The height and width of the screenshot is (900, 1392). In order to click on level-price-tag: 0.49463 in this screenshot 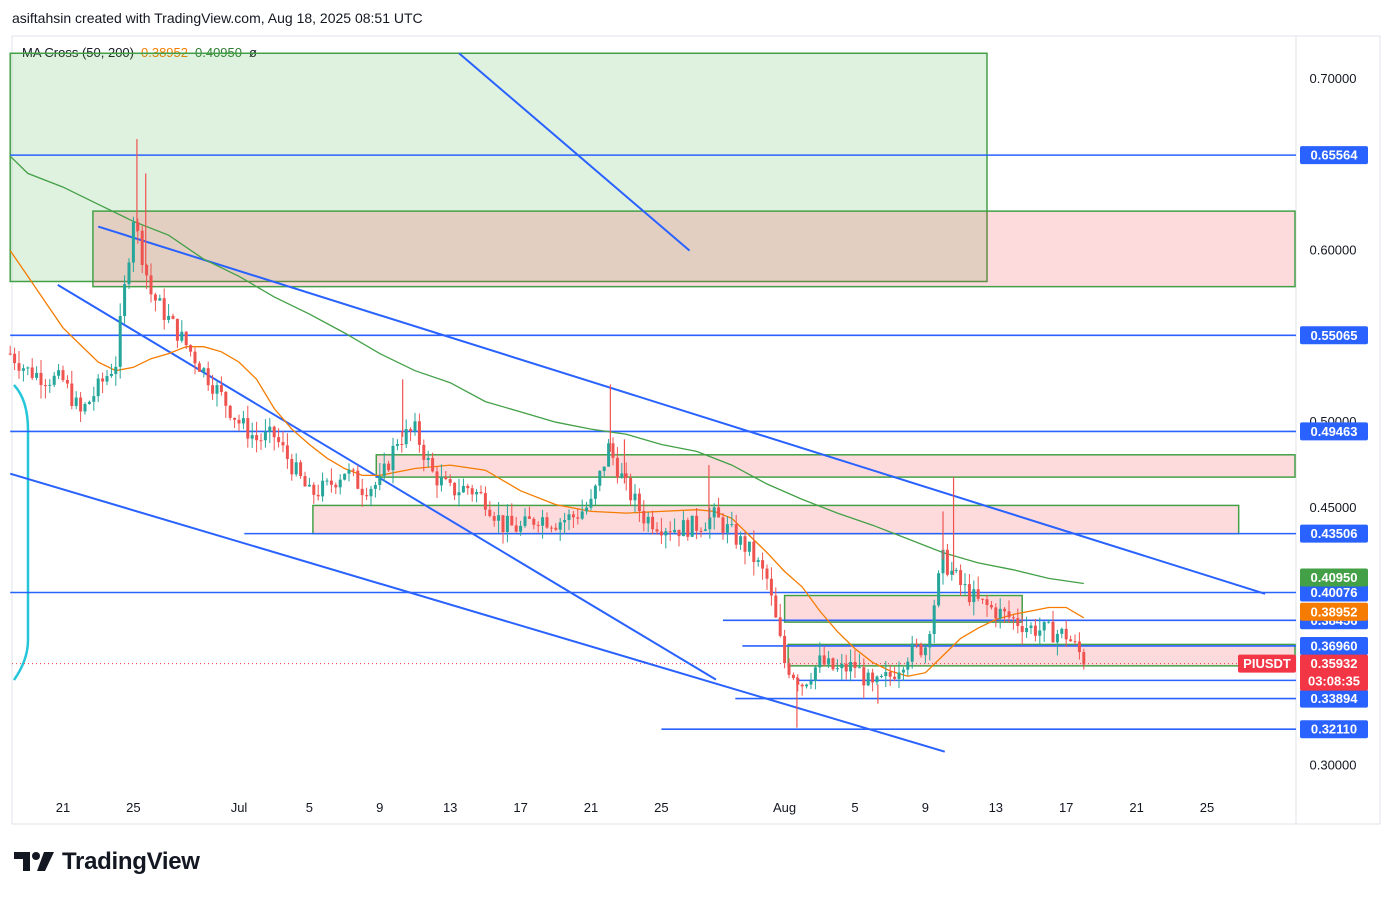, I will do `click(1334, 431)`.